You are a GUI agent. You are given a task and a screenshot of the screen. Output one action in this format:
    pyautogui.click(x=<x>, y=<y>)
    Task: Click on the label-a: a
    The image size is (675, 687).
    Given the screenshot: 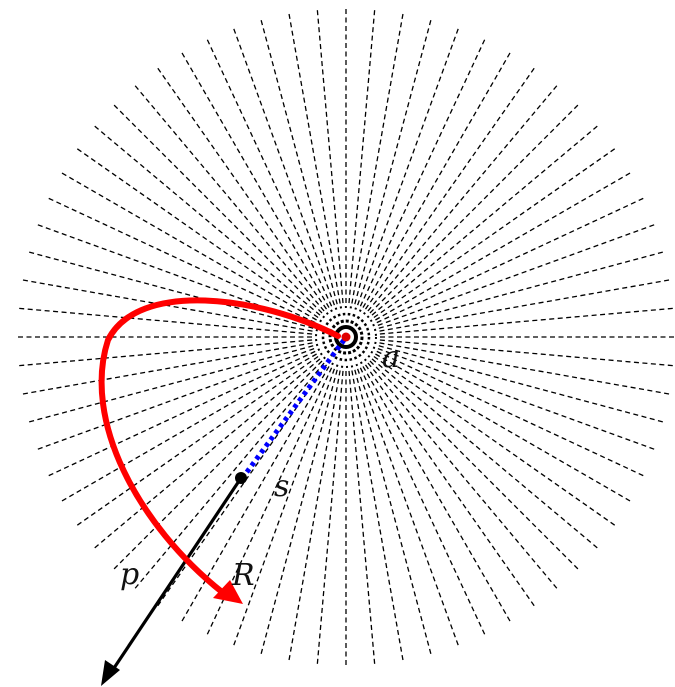 What is the action you would take?
    pyautogui.click(x=391, y=357)
    